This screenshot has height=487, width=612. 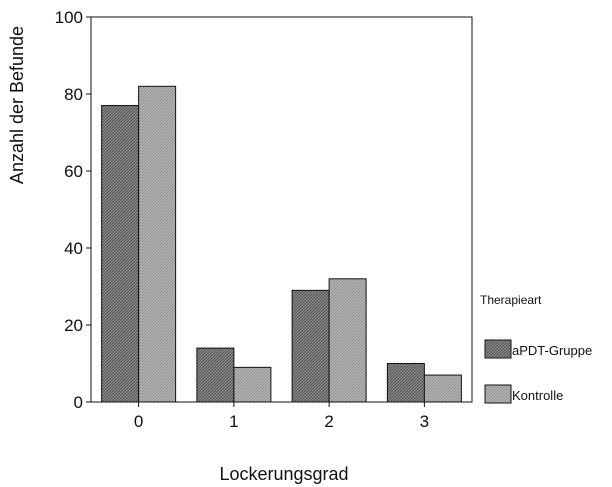 What do you see at coordinates (537, 395) in the screenshot?
I see `legend-label: Kontrolle` at bounding box center [537, 395].